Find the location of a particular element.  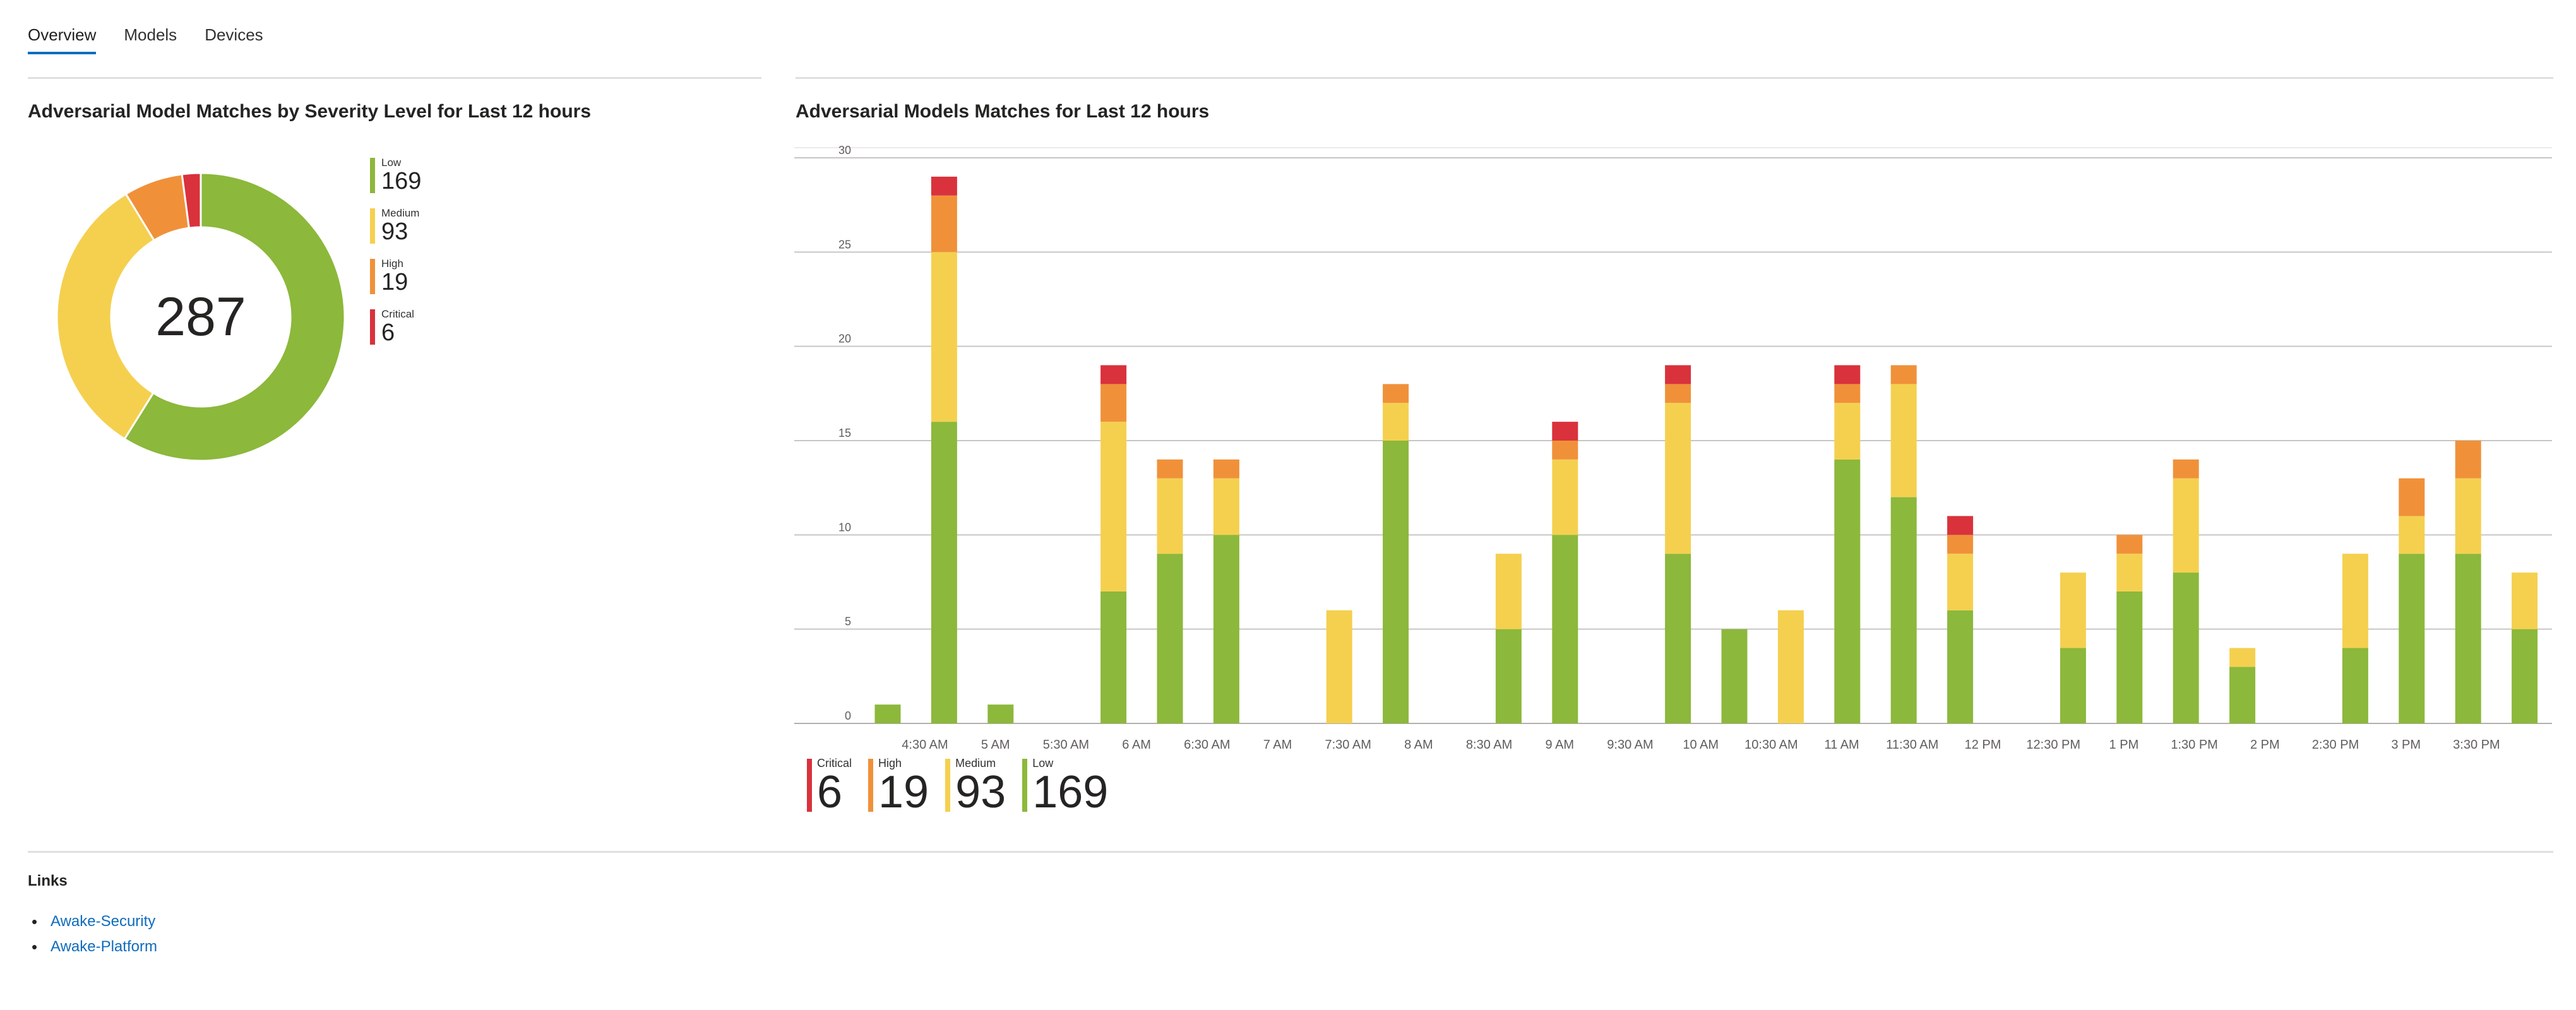

x-tick-label: 9:30 AM is located at coordinates (1630, 745).